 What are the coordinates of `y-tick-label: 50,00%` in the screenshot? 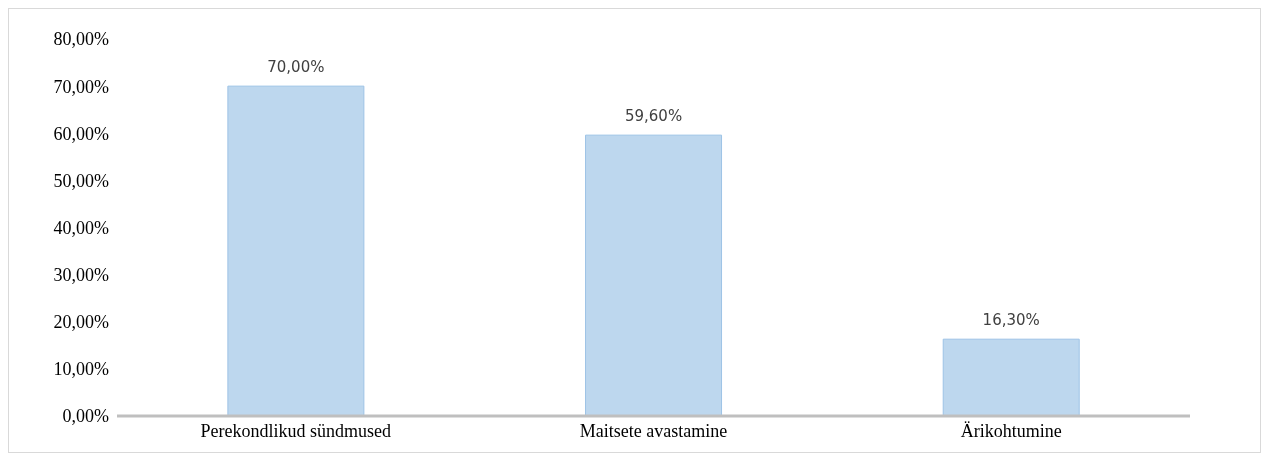 It's located at (81, 180).